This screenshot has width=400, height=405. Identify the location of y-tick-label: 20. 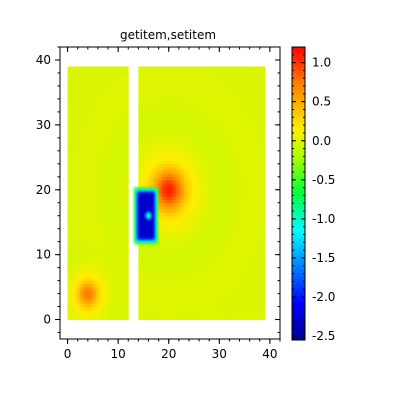
(43, 190).